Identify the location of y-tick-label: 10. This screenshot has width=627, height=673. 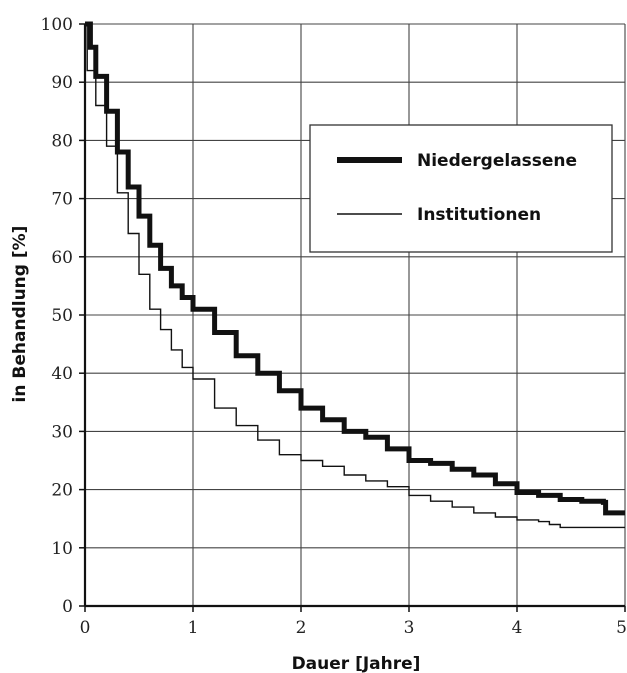
(62, 549).